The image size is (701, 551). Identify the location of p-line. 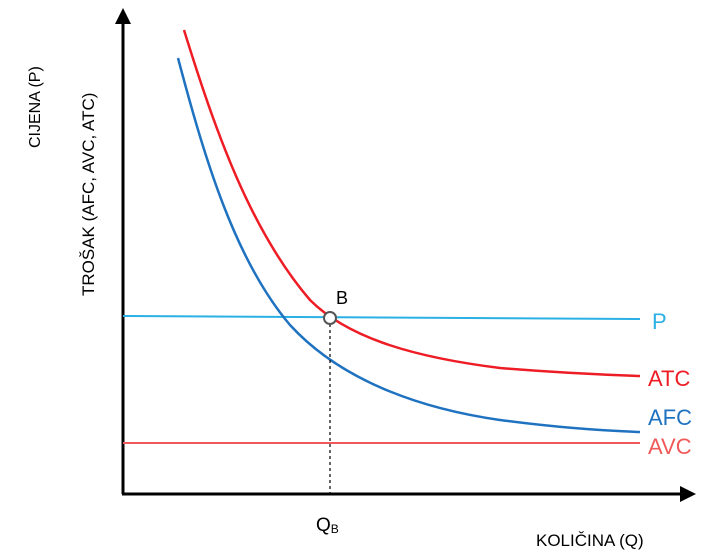
(381, 317).